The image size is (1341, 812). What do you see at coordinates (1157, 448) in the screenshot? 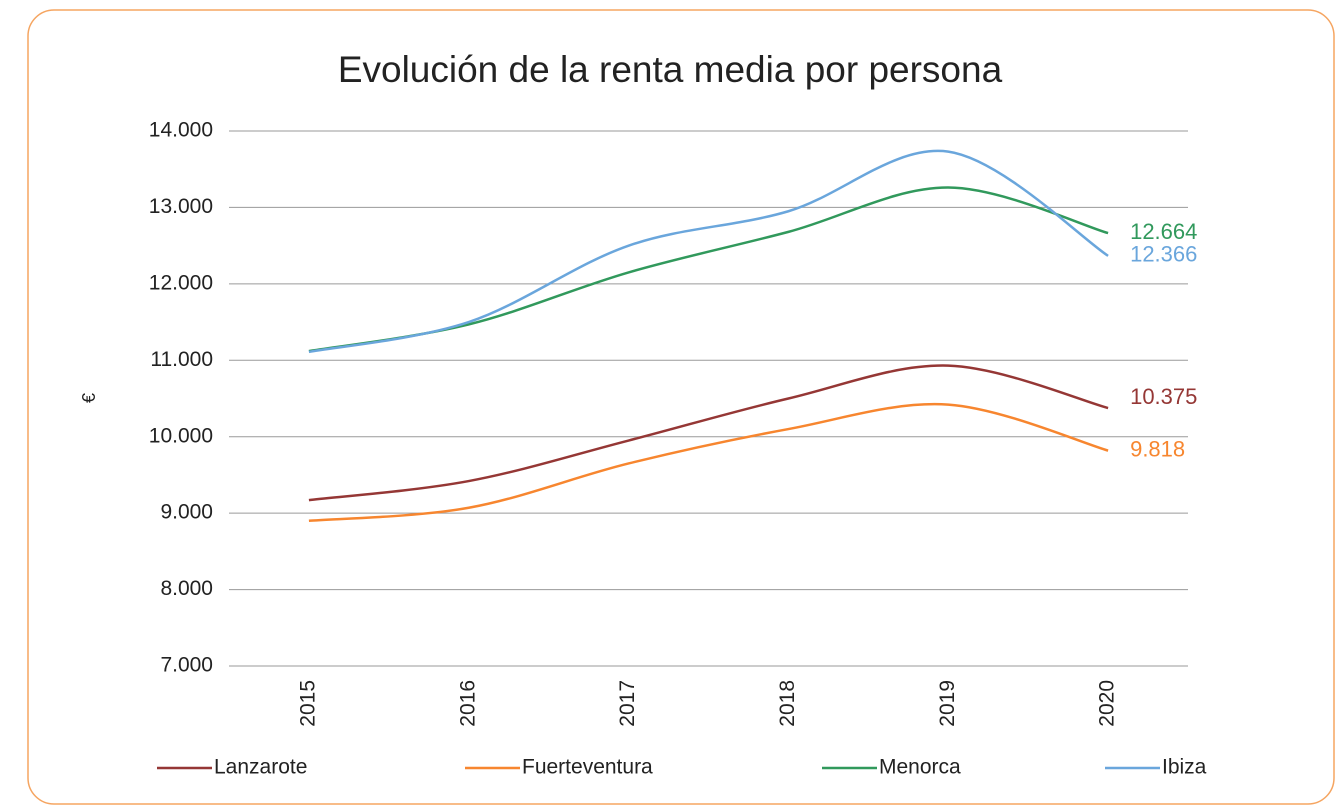
I see `data-label: 9.818` at bounding box center [1157, 448].